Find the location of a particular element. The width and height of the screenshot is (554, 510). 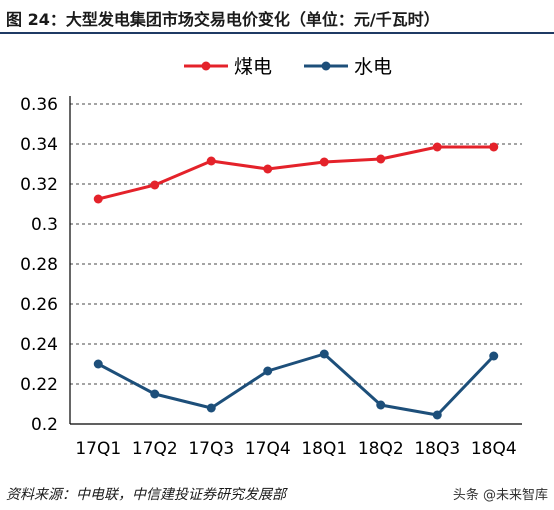

x-tick-label: 17Q4 is located at coordinates (268, 449).